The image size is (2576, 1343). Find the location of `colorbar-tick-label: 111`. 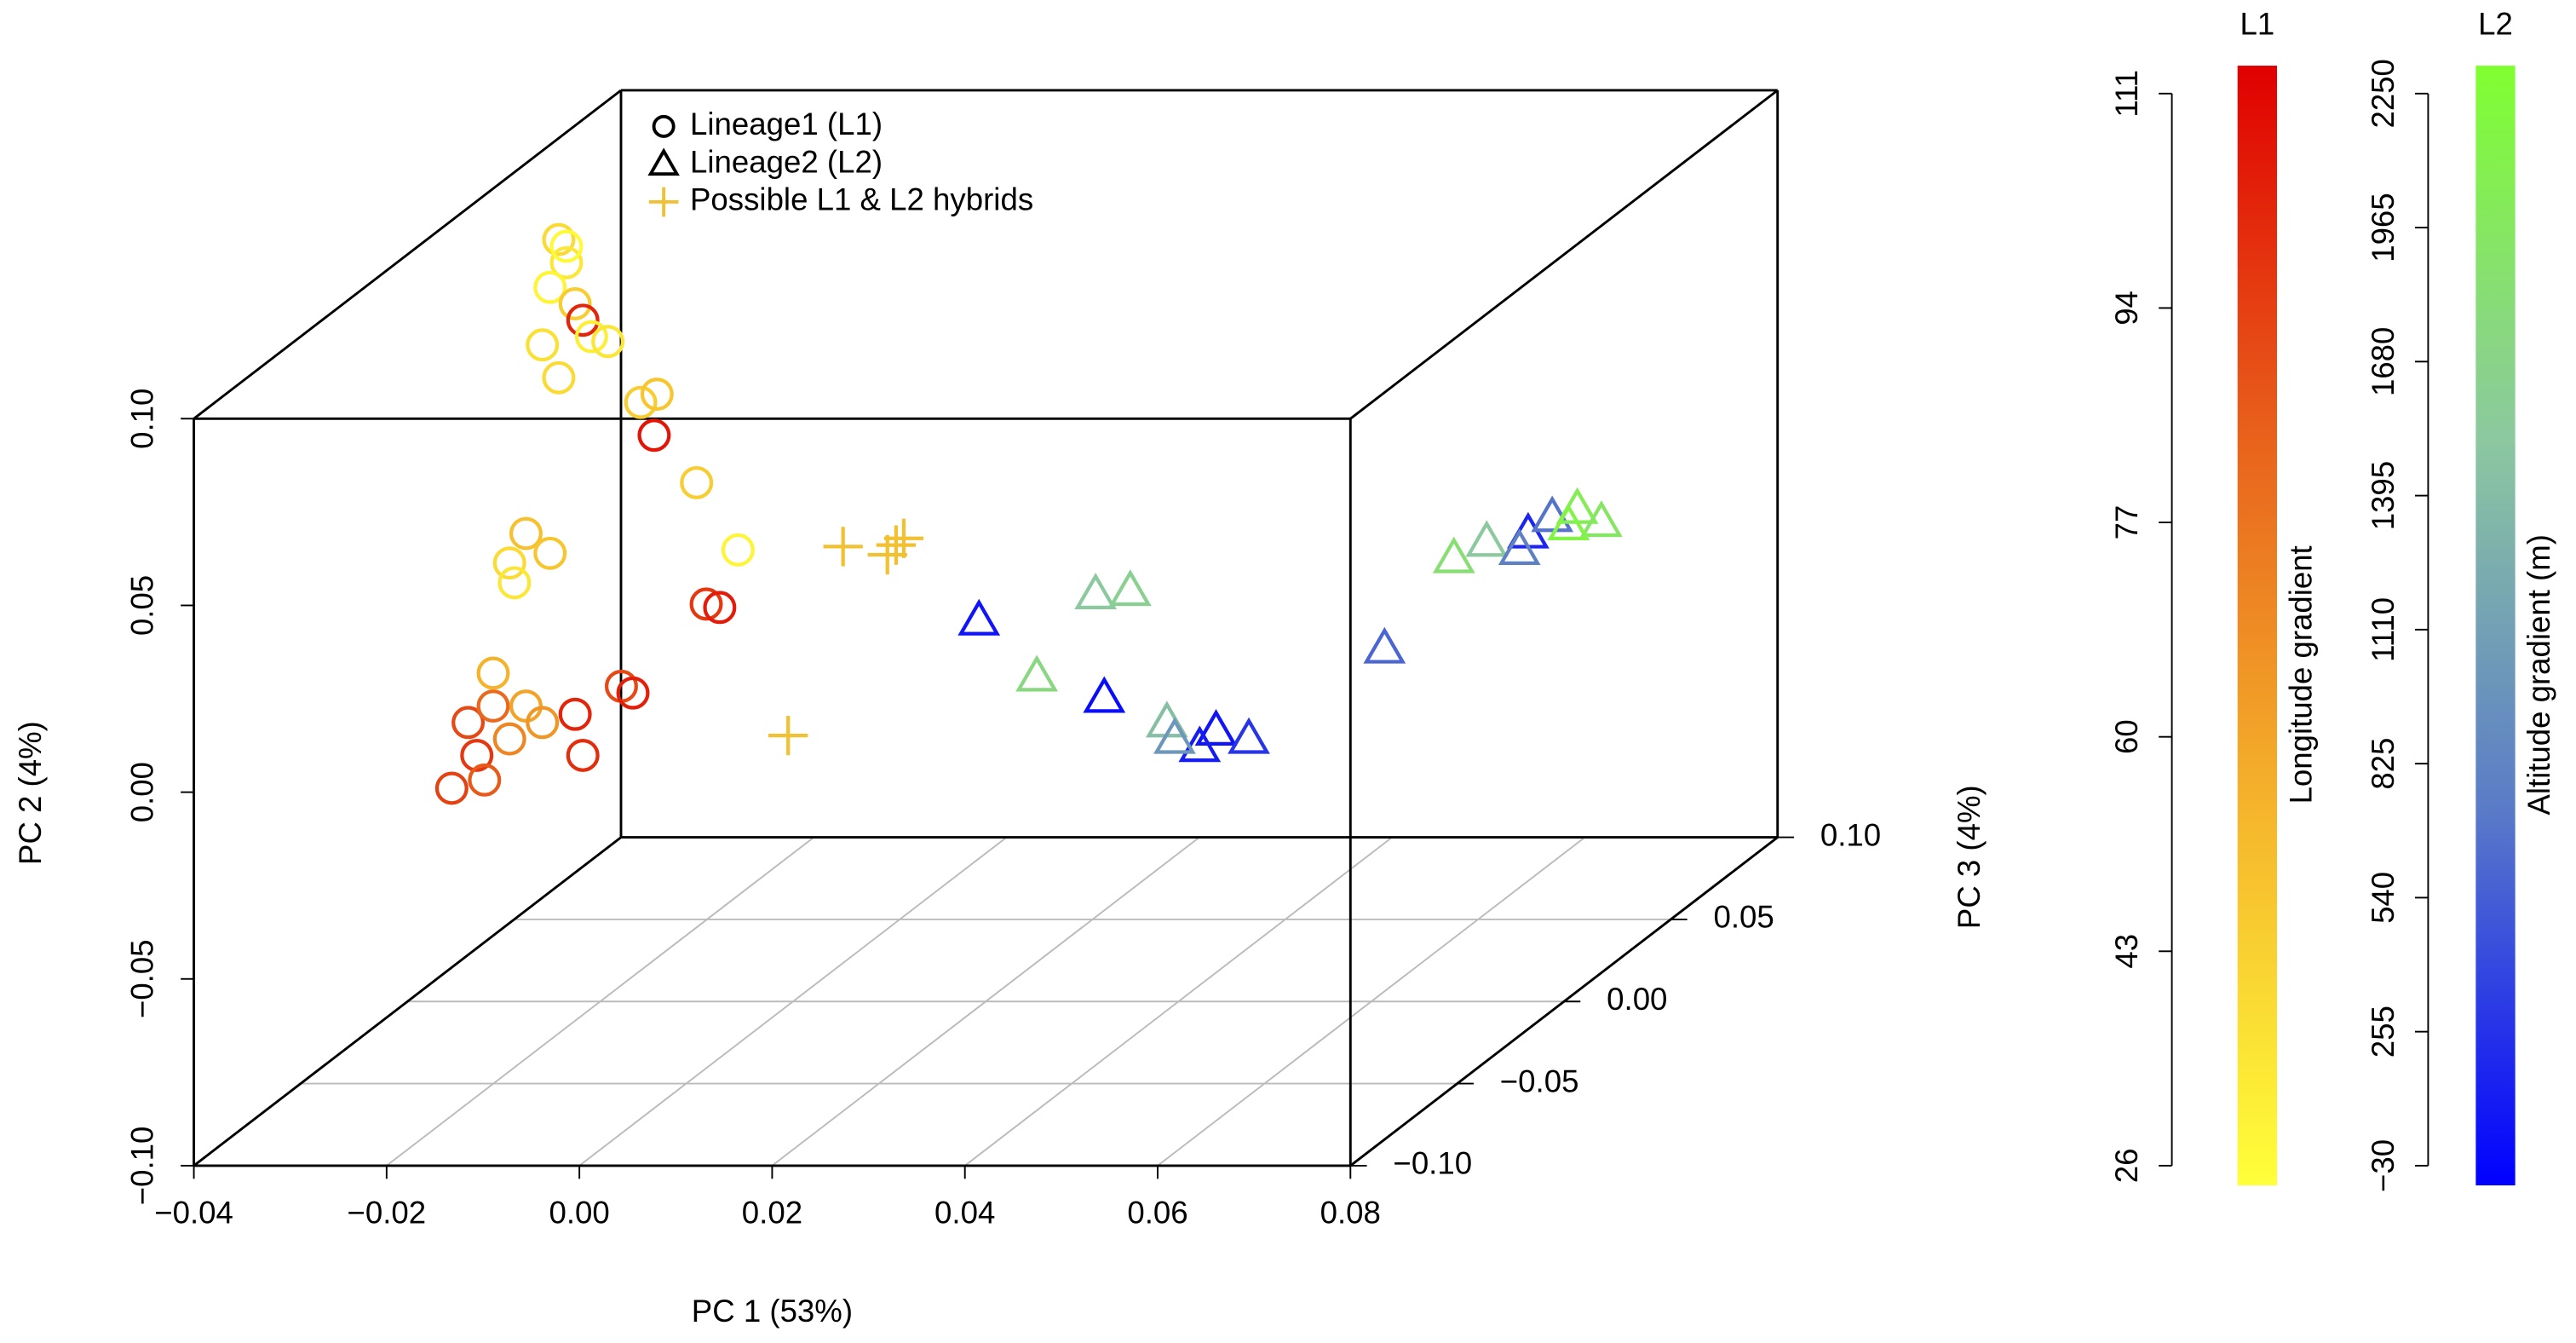

colorbar-tick-label: 111 is located at coordinates (2126, 94).